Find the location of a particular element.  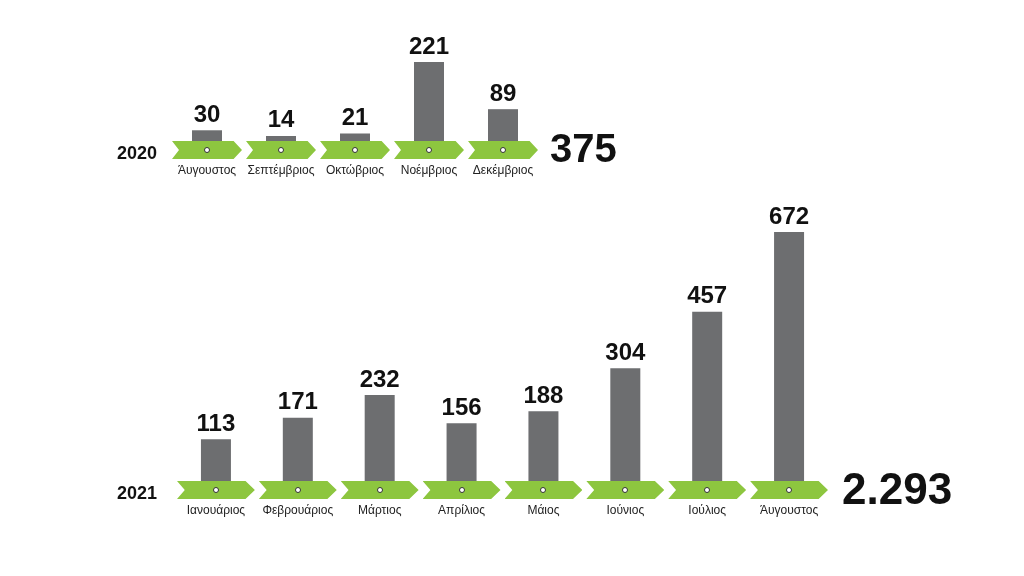

x-tick-label: Νοέμβριος is located at coordinates (429, 170).